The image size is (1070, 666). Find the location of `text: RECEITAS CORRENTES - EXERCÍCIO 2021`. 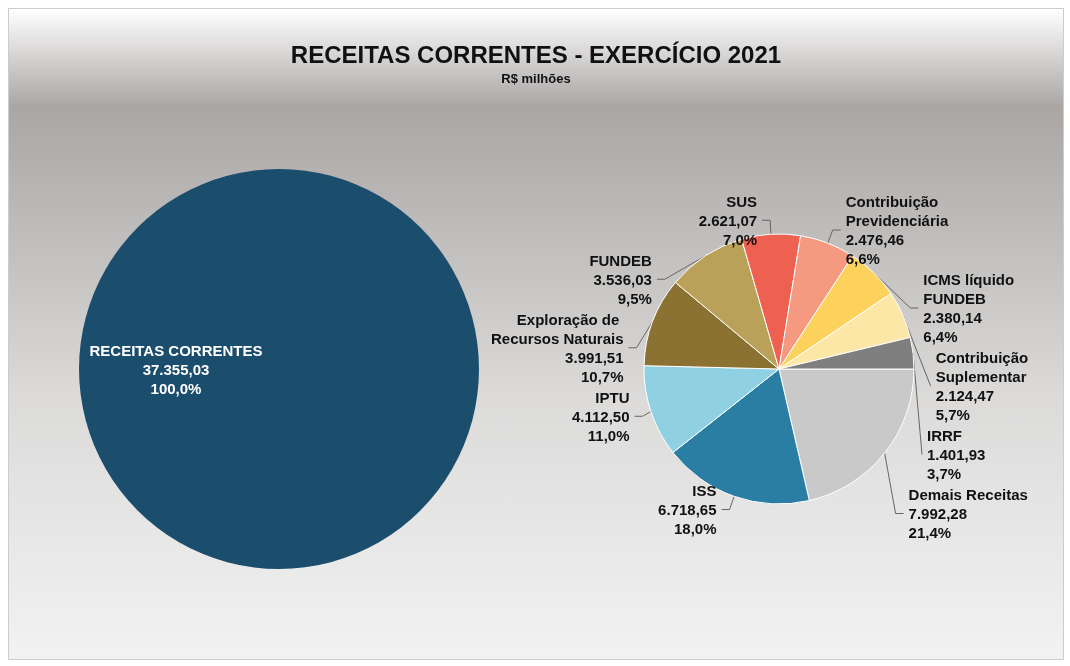

text: RECEITAS CORRENTES - EXERCÍCIO 2021 is located at coordinates (536, 55).